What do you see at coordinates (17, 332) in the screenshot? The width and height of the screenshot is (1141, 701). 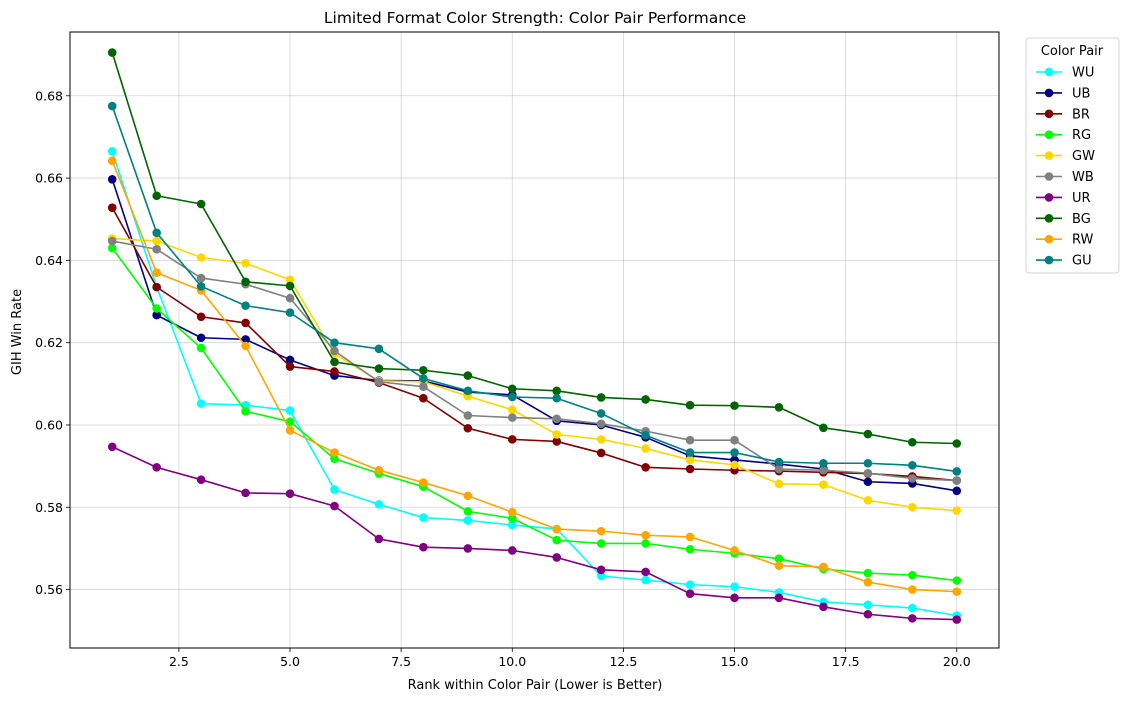 I see `y-axis-title: GIH Win Rate` at bounding box center [17, 332].